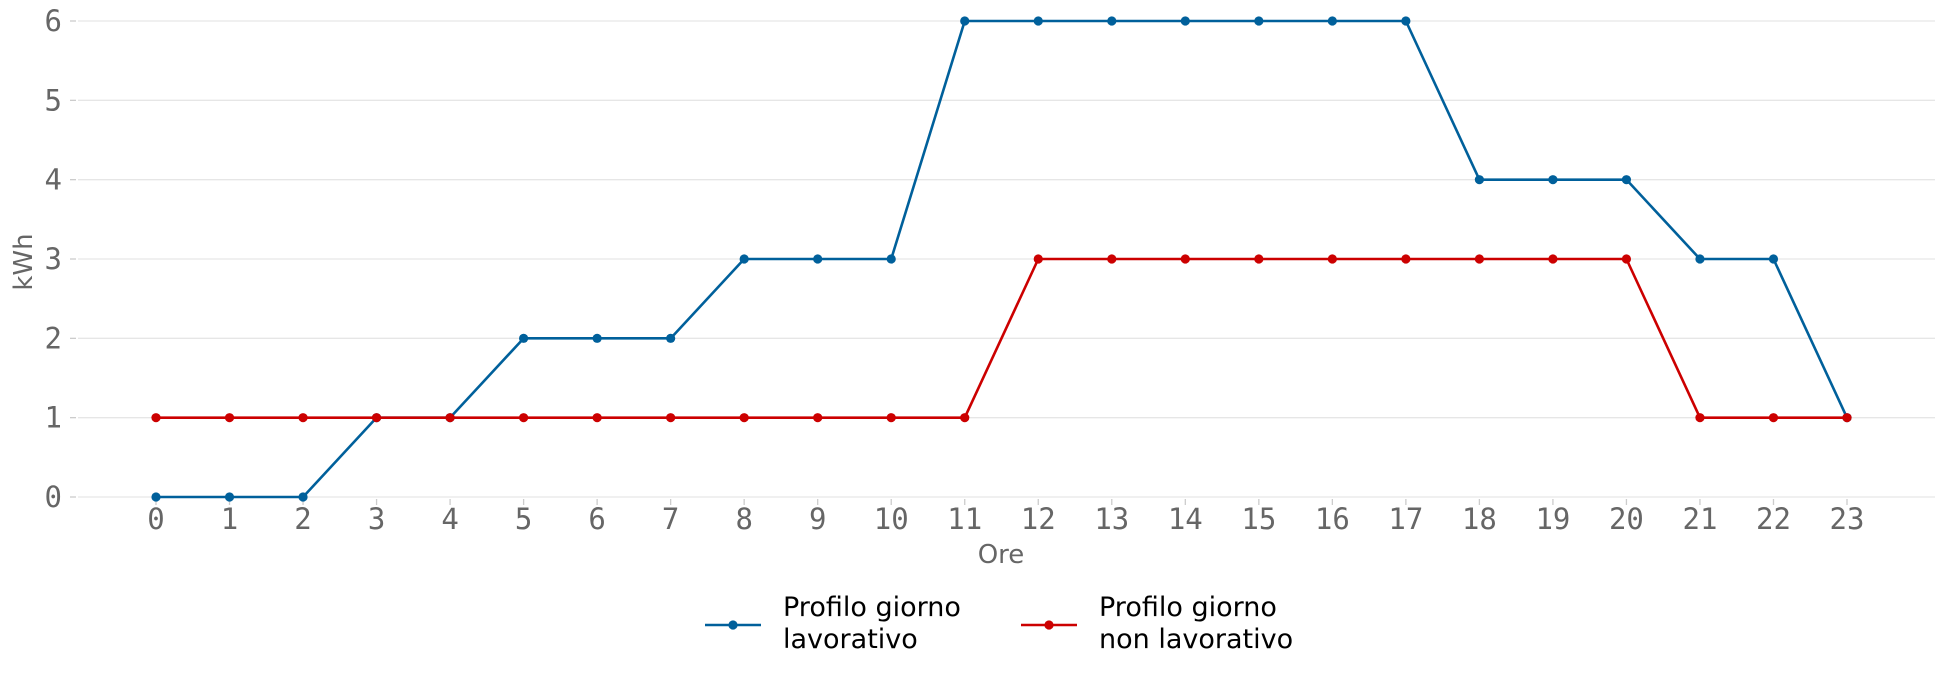 This screenshot has height=675, width=1941. I want to click on x-axis-ticks: 0 1 2 3 4 5 6 7 8 9 10 11 12 13 14 15 16 17 18 19 20 21 22 23, so click(1005, 517).